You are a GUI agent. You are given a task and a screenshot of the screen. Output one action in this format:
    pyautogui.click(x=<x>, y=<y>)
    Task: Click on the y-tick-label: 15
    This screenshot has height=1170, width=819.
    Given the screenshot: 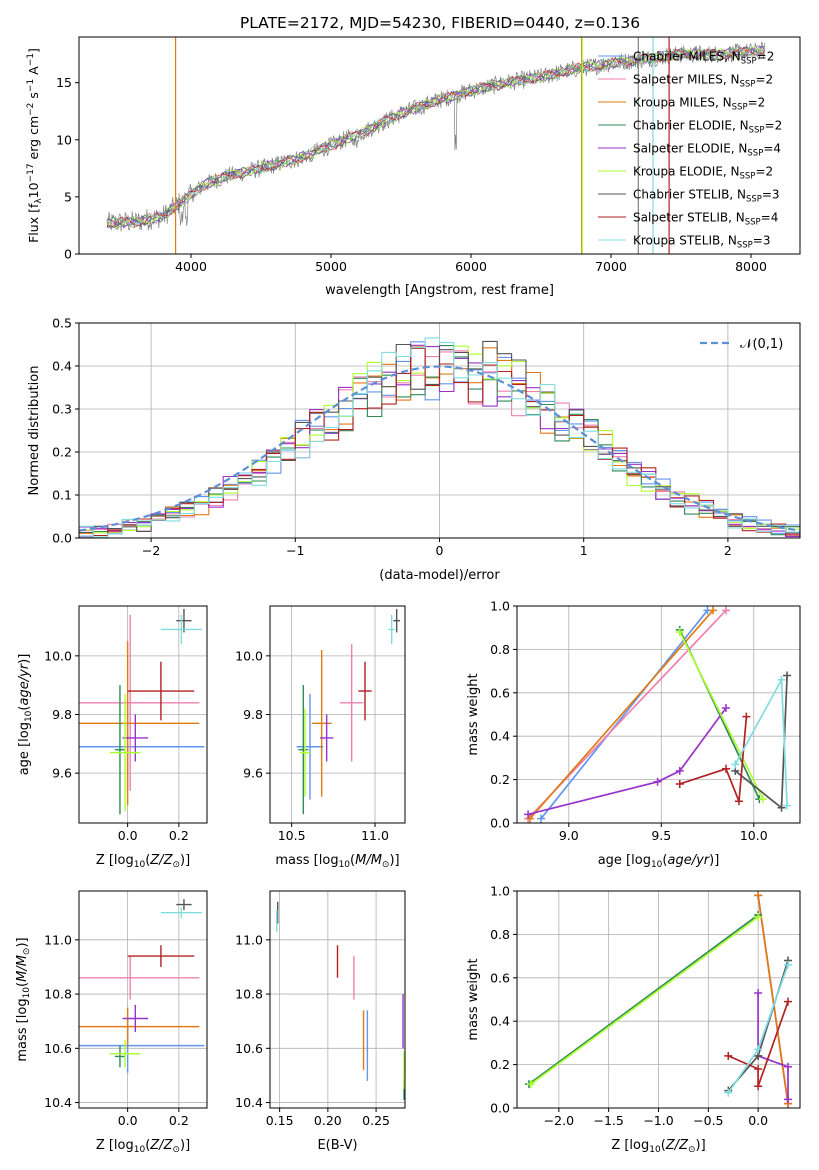 What is the action you would take?
    pyautogui.click(x=64, y=82)
    